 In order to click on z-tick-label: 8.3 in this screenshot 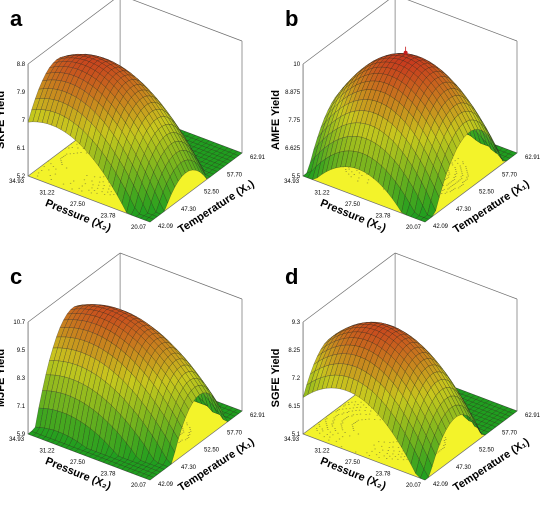, I will do `click(21, 379)`.